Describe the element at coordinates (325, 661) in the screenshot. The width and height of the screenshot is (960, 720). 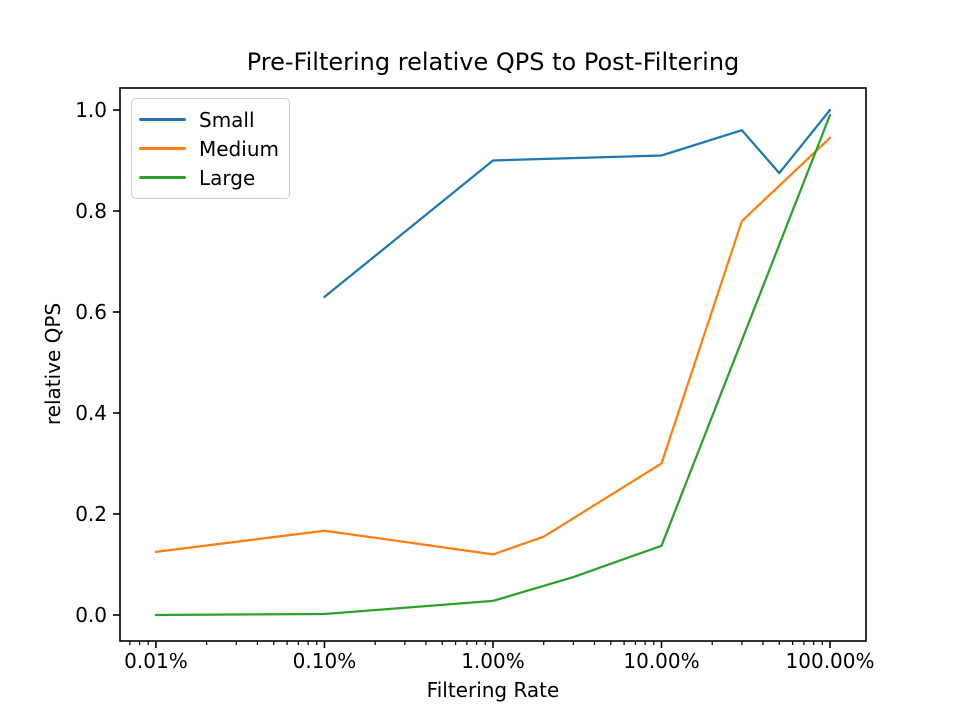
I see `x-tick-label: 0.10%` at that location.